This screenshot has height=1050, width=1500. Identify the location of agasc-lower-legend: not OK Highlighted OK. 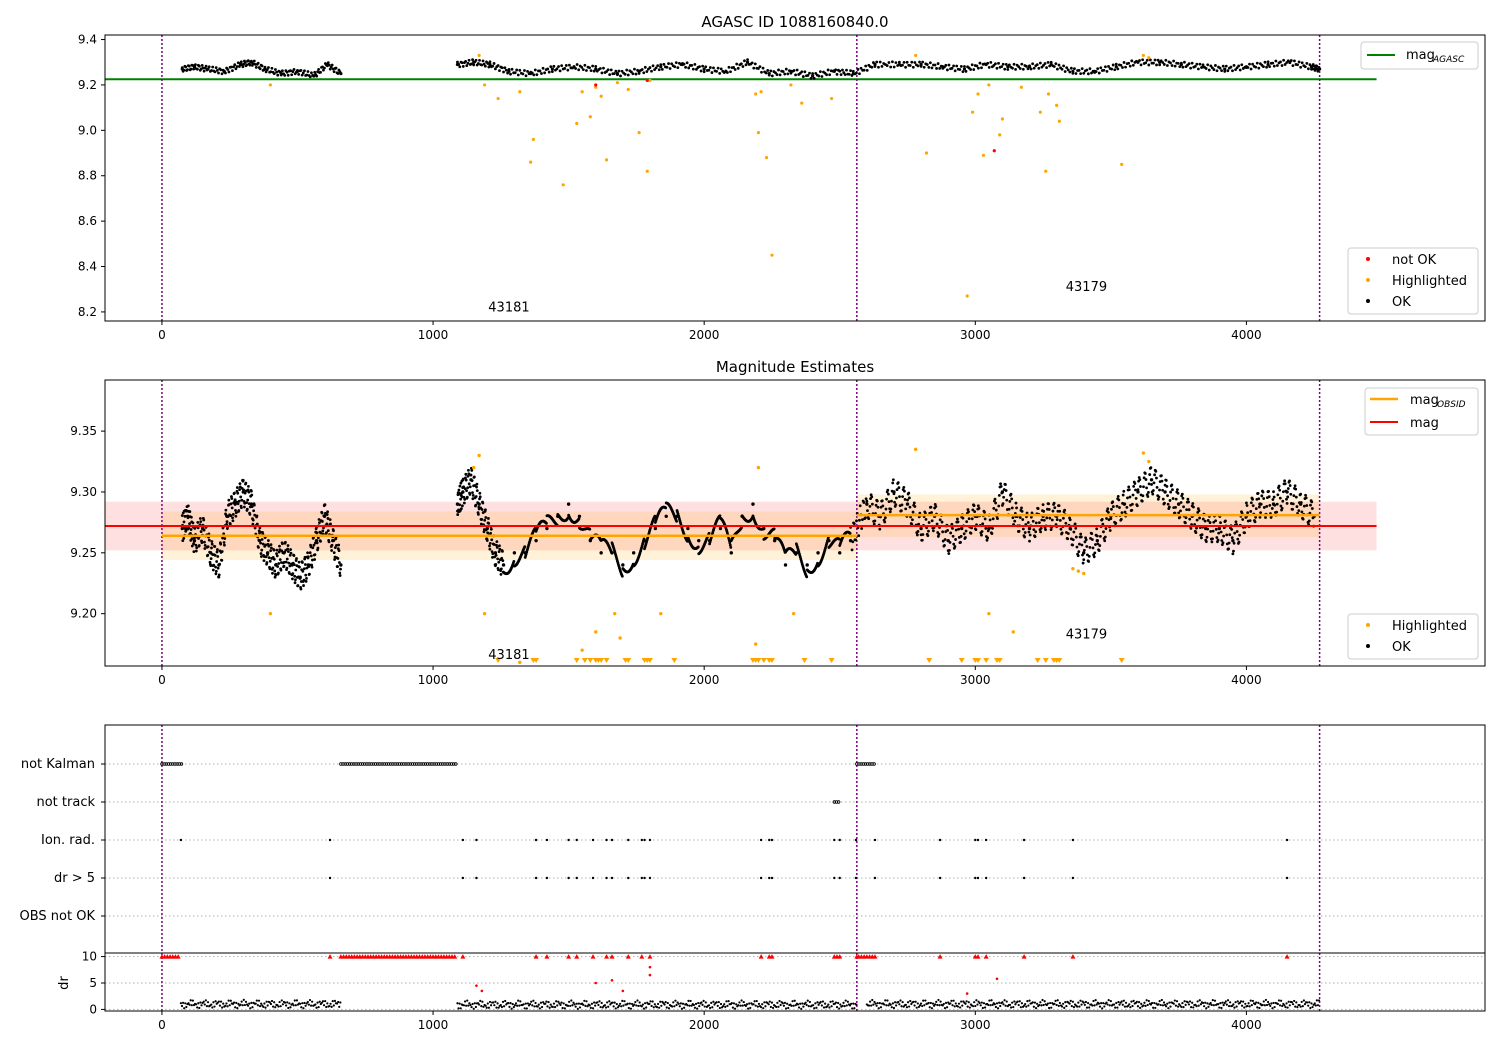
(1413, 281).